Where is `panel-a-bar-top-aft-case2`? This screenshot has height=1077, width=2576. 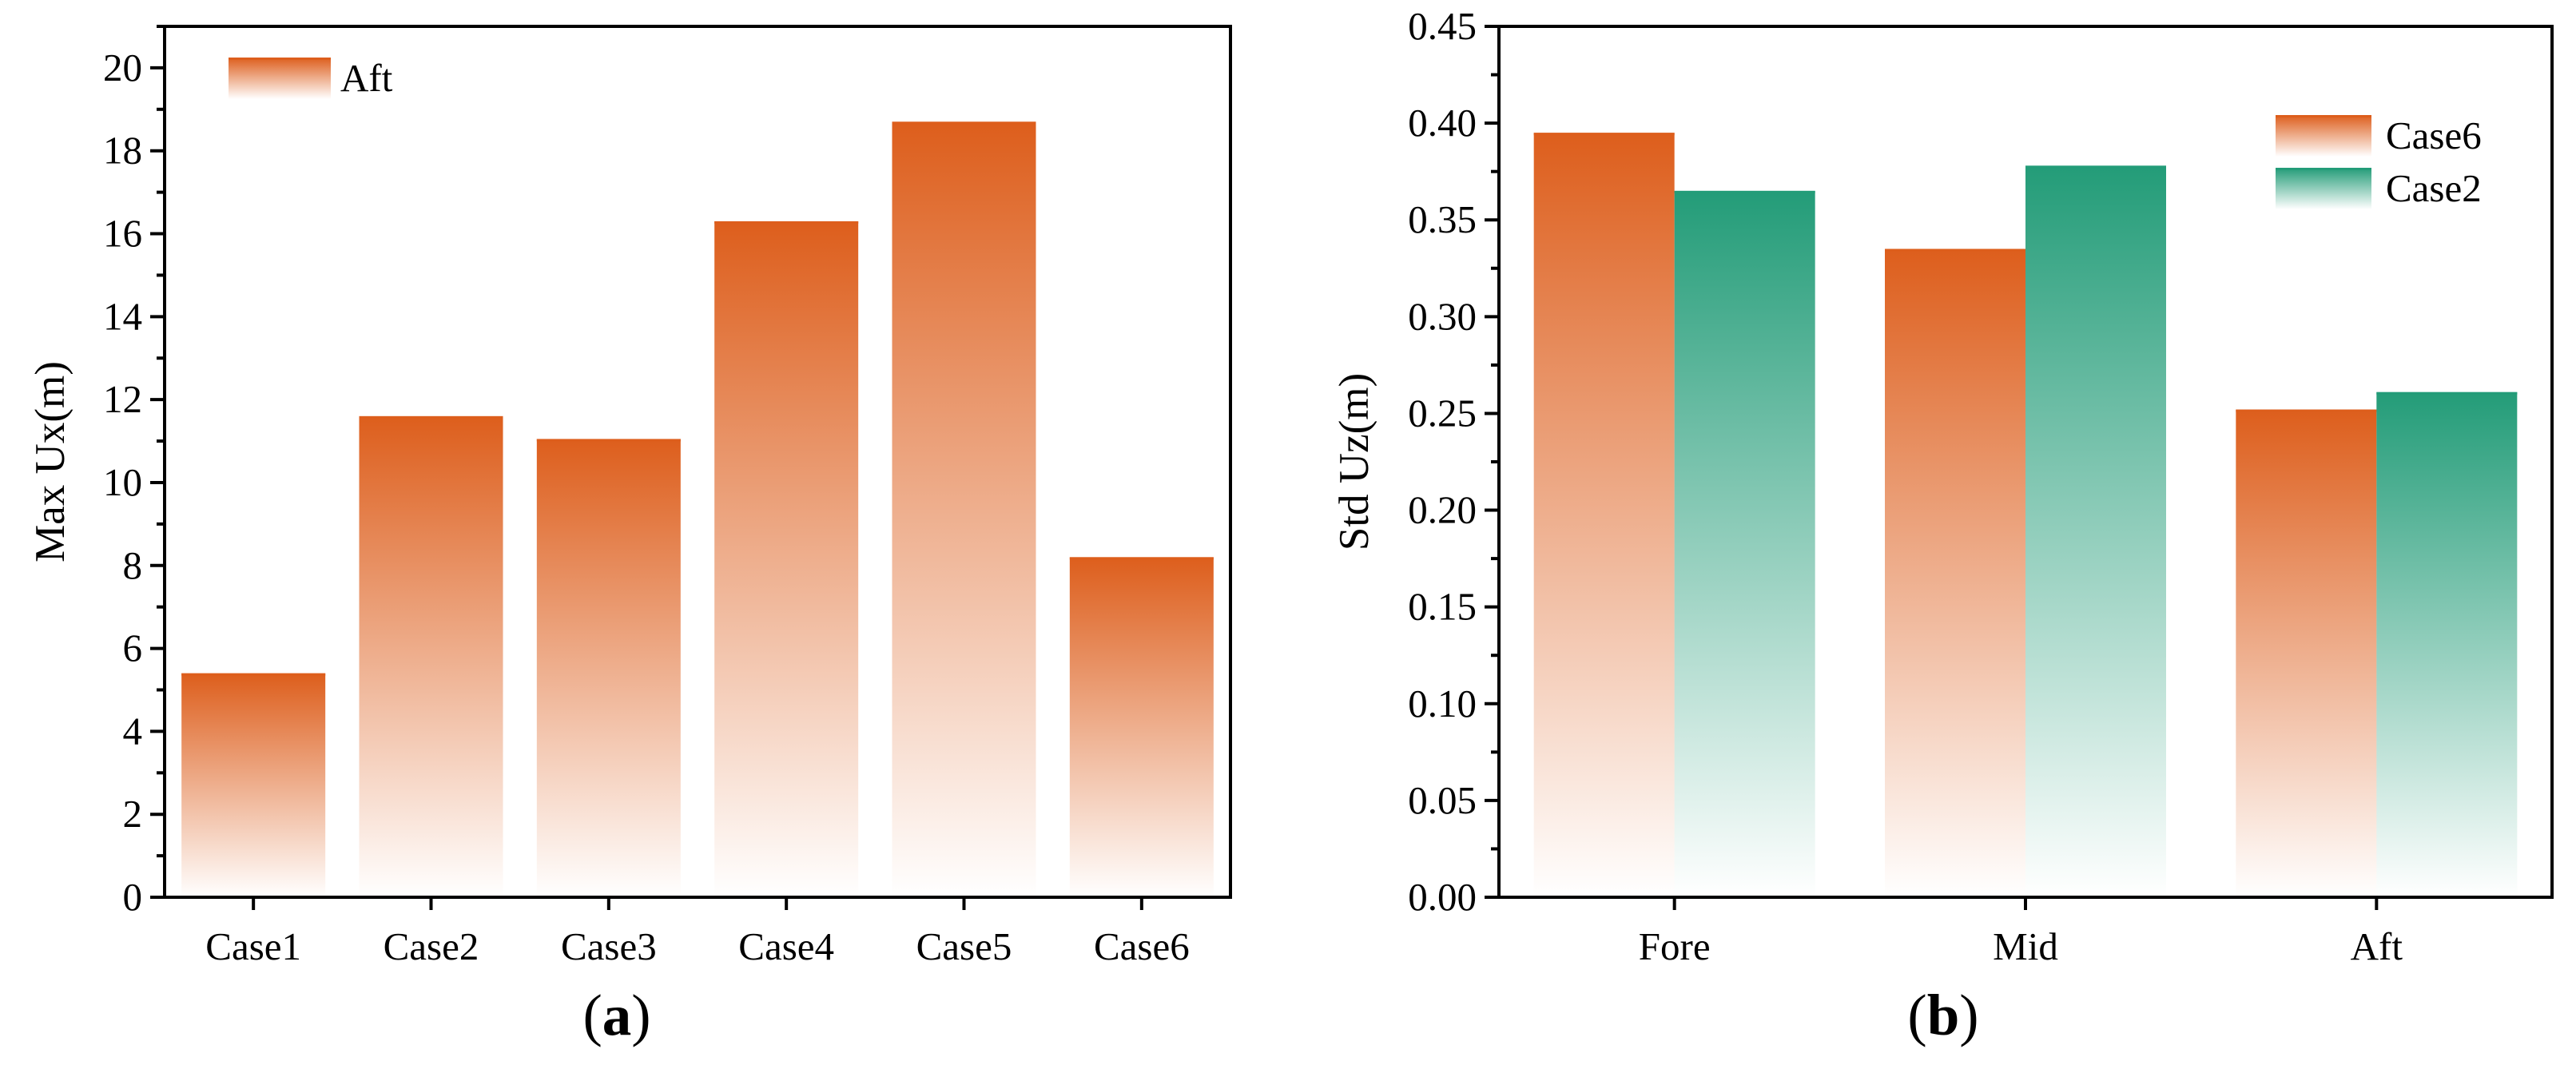 panel-a-bar-top-aft-case2 is located at coordinates (431, 417).